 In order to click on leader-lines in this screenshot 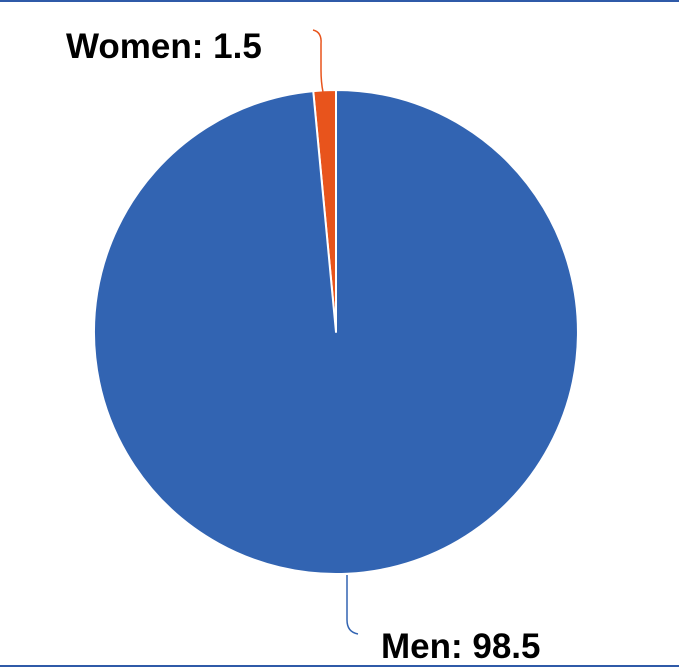, I will do `click(335, 332)`.